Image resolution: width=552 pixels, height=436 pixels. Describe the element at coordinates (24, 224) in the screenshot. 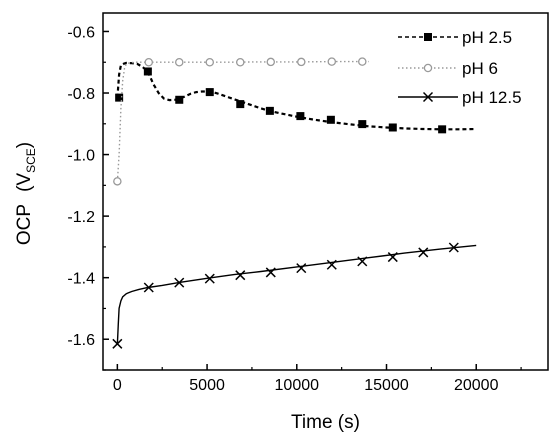

I see `y-axis-label-quantity: OCP` at that location.